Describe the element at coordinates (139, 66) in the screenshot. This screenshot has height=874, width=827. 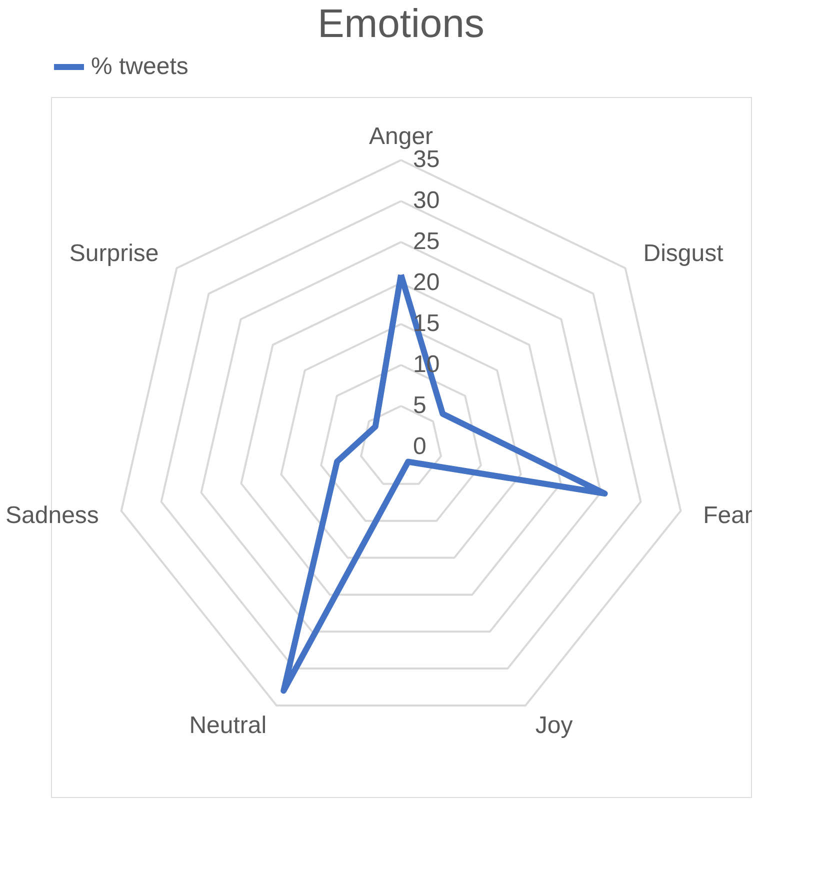
I see `legend-label: % tweets` at that location.